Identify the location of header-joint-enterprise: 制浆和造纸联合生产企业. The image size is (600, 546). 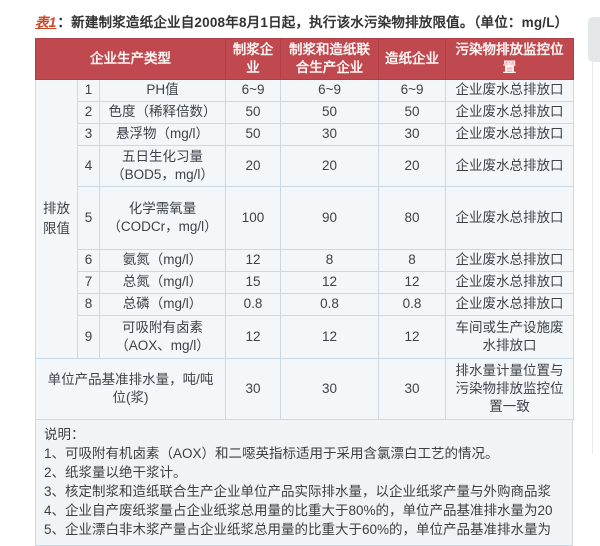
(330, 59).